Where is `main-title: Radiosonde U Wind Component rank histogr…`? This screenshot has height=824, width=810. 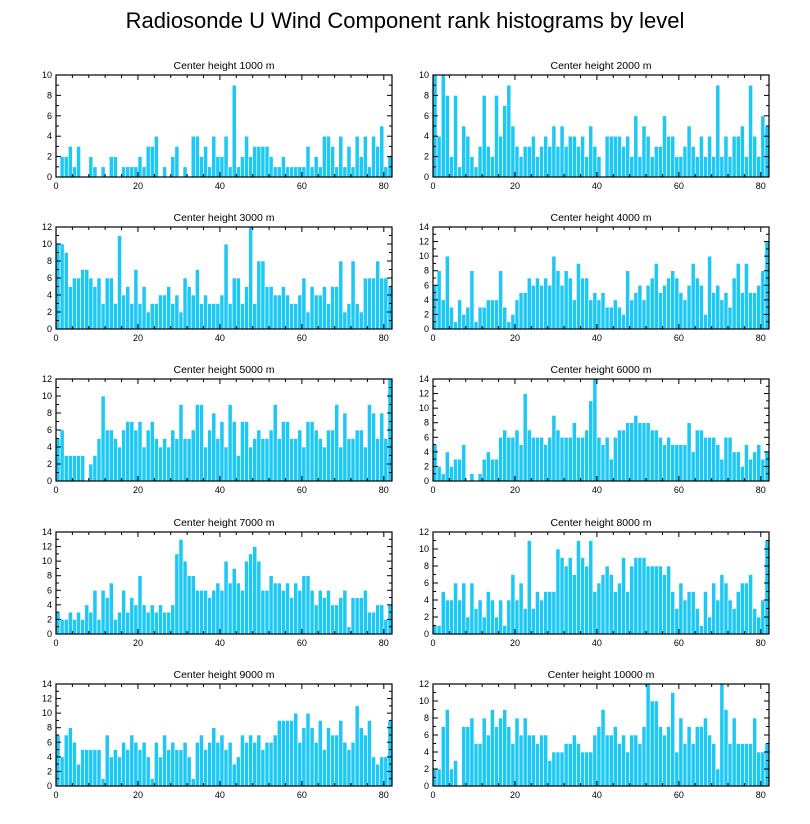 main-title: Radiosonde U Wind Component rank histogr… is located at coordinates (405, 20).